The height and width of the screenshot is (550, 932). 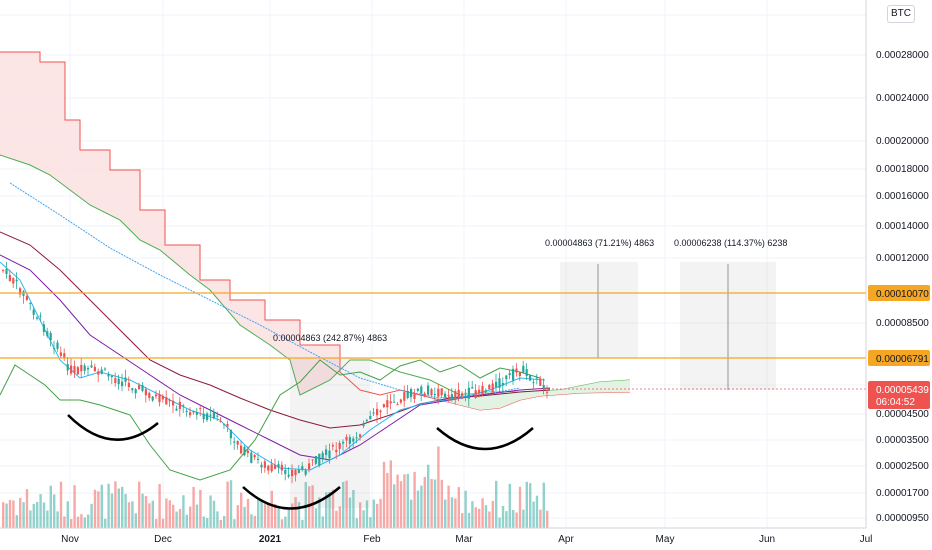 I want to click on price-tick-label: 0.00024000, so click(x=902, y=98).